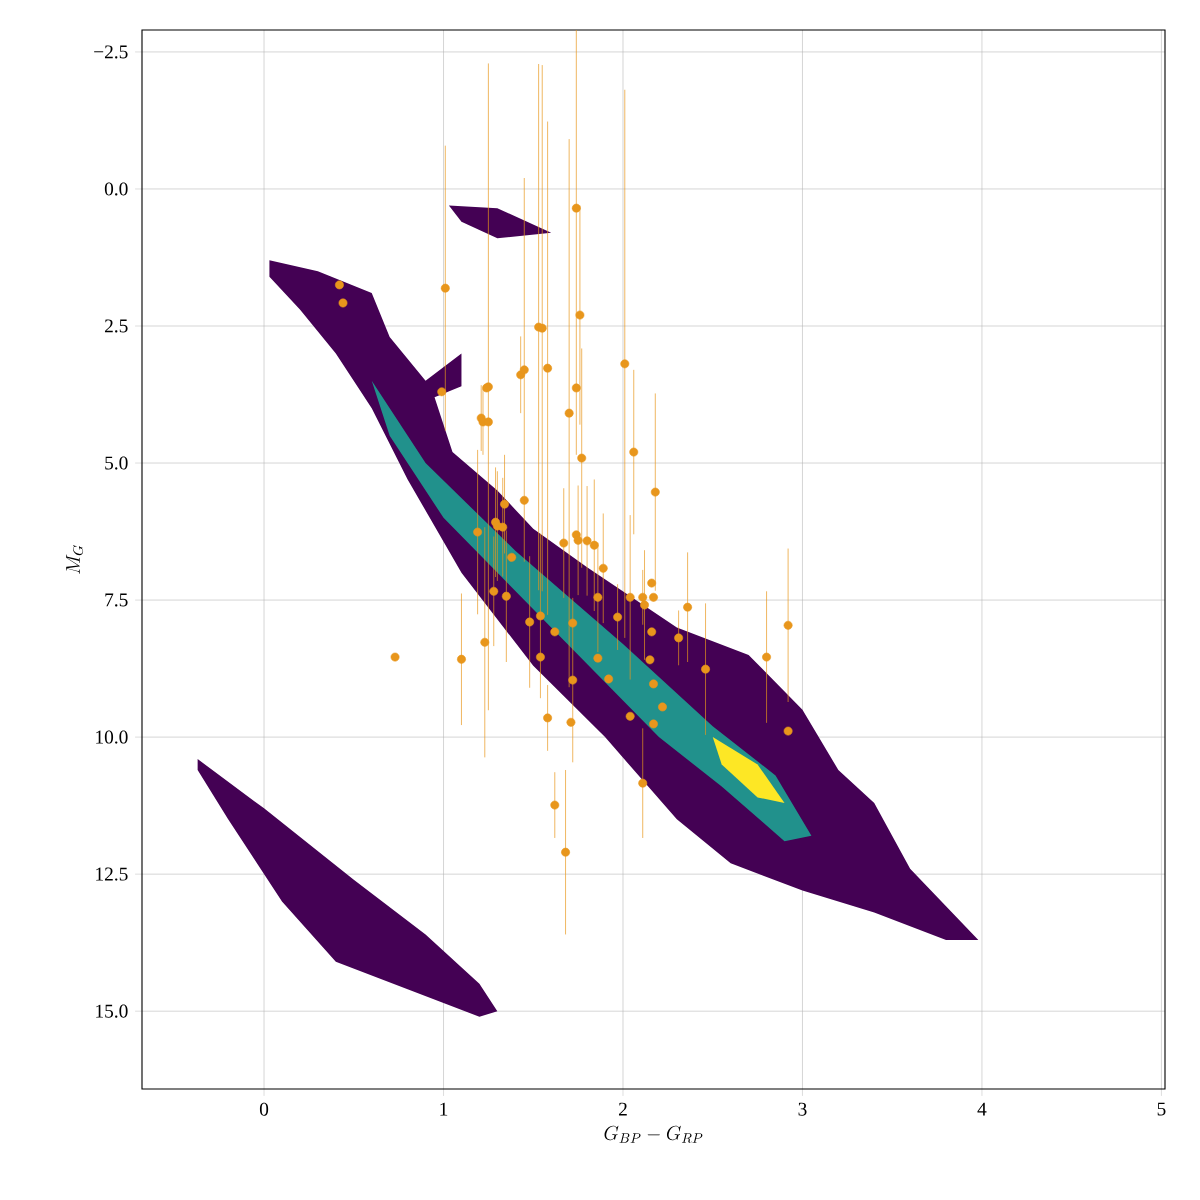 Image resolution: width=1200 pixels, height=1200 pixels. What do you see at coordinates (264, 1109) in the screenshot?
I see `x-tick-label: 0` at bounding box center [264, 1109].